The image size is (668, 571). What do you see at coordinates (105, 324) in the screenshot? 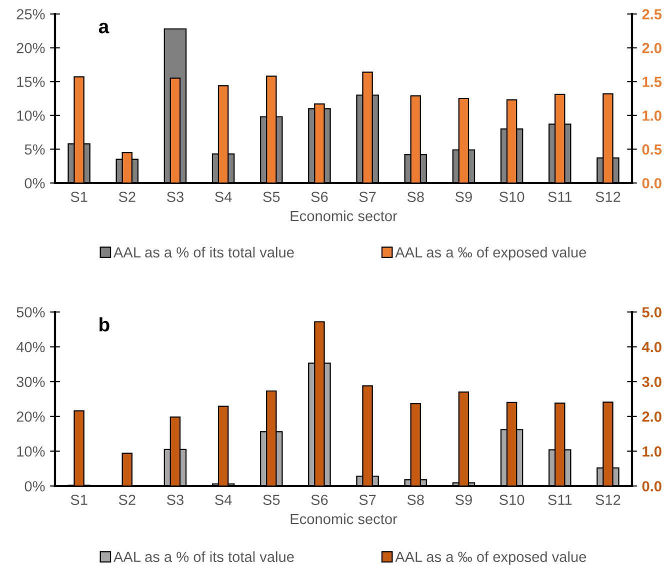
I see `annotation: b` at bounding box center [105, 324].